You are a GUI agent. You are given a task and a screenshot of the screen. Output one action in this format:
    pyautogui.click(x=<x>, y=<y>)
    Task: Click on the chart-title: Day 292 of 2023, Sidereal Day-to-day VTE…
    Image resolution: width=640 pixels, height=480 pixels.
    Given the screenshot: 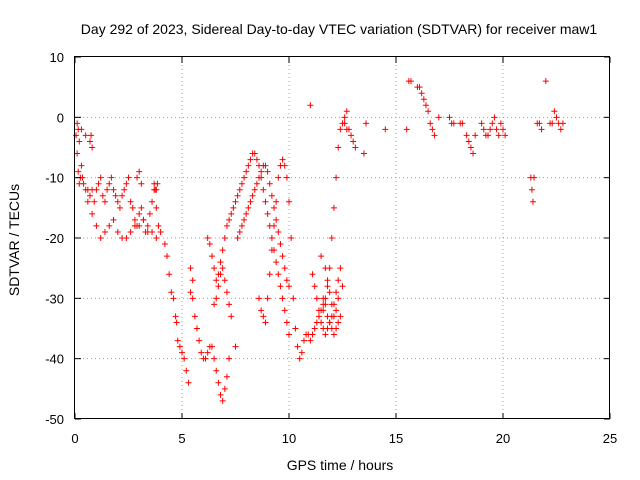 What is the action you would take?
    pyautogui.click(x=339, y=29)
    